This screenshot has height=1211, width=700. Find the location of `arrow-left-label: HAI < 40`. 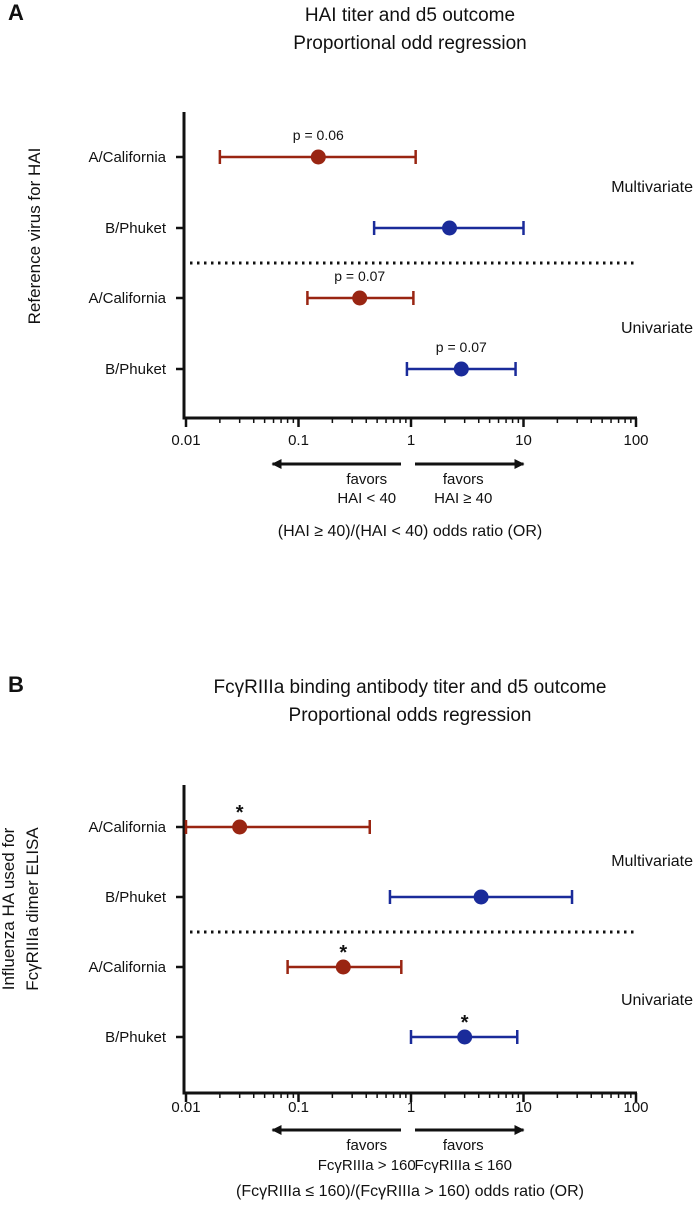

arrow-left-label: HAI < 40 is located at coordinates (366, 498).